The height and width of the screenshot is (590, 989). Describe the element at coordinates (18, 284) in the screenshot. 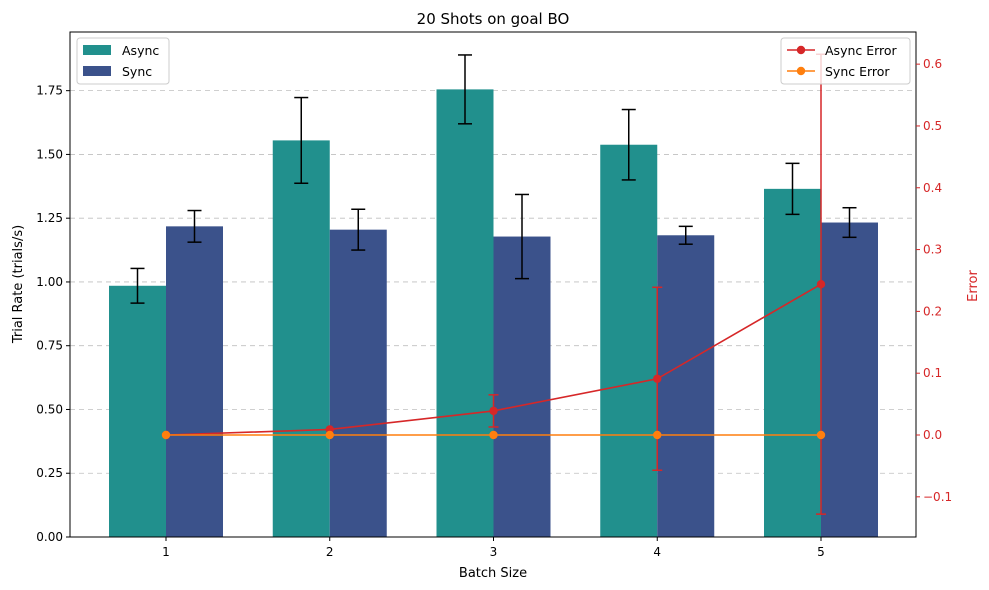

I see `y-axis-label: Trial Rate (trials/s)` at that location.